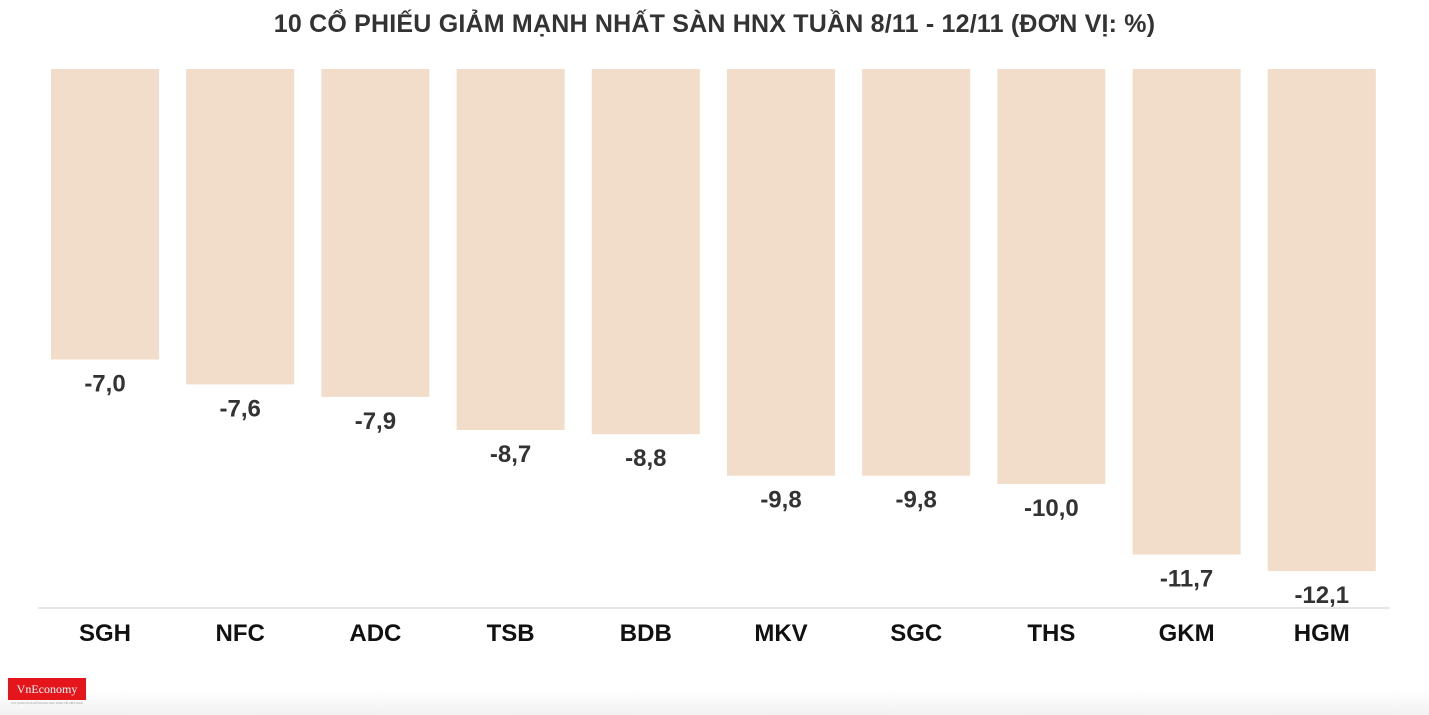  I want to click on value-label-ths: -10,0, so click(1051, 508).